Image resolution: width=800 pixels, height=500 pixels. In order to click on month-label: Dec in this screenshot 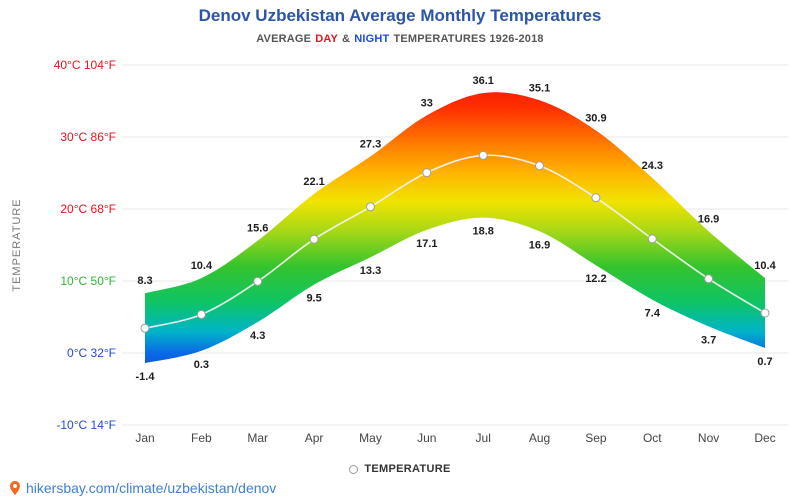, I will do `click(764, 438)`.